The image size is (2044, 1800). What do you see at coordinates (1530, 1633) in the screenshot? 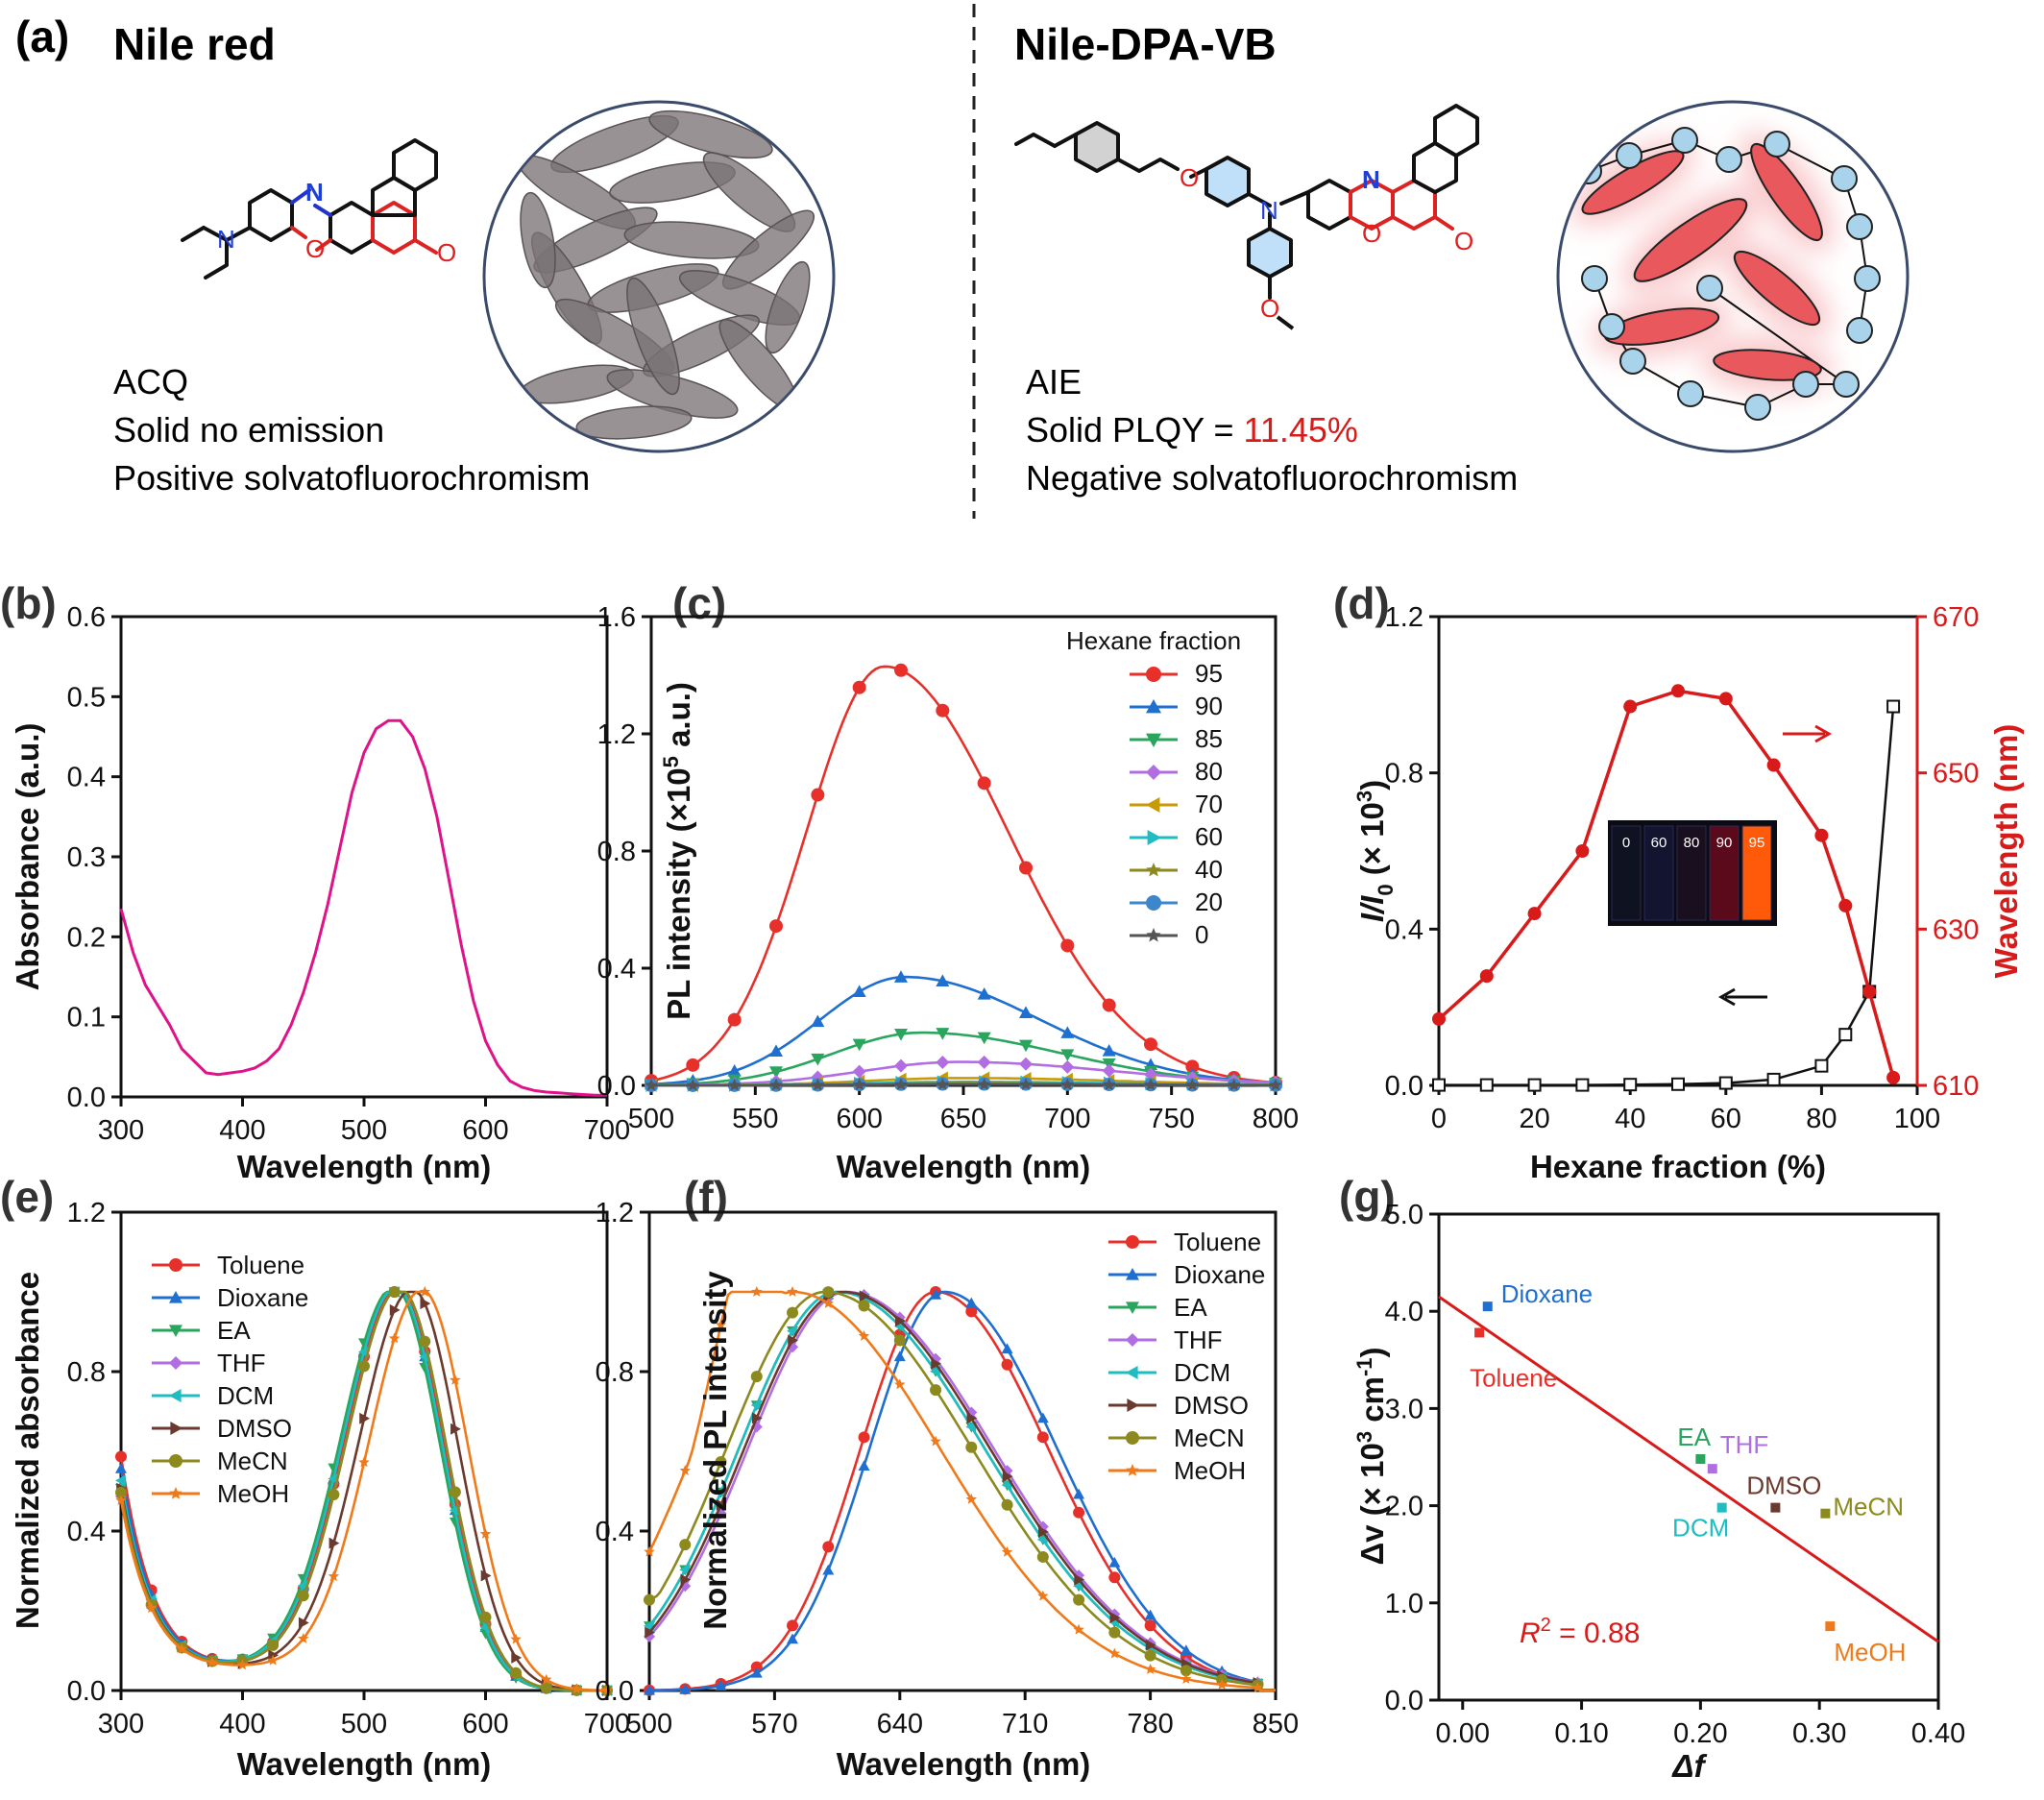
I see `r2-part: R` at bounding box center [1530, 1633].